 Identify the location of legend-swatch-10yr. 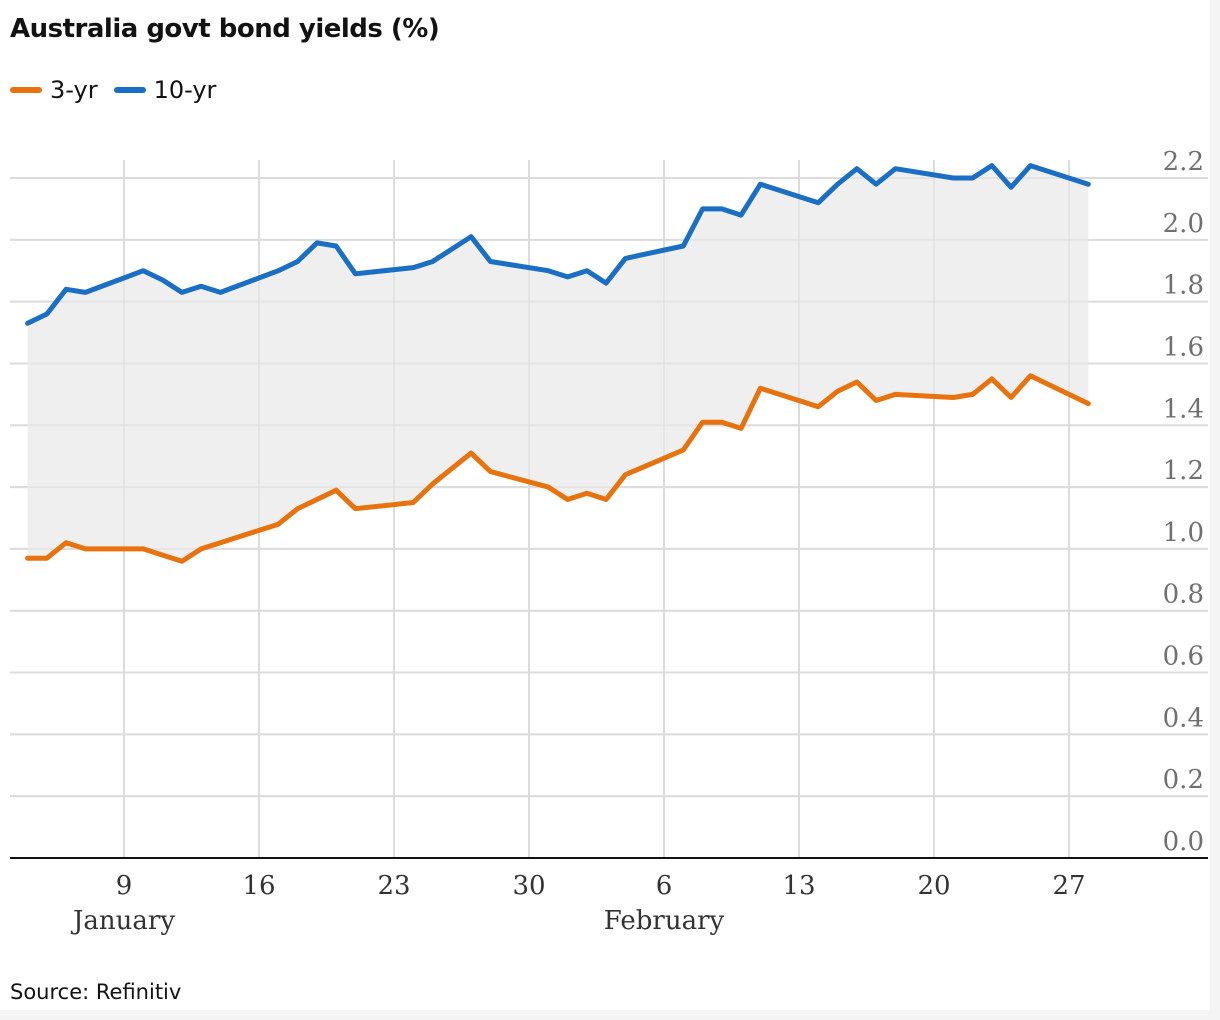
(129, 90).